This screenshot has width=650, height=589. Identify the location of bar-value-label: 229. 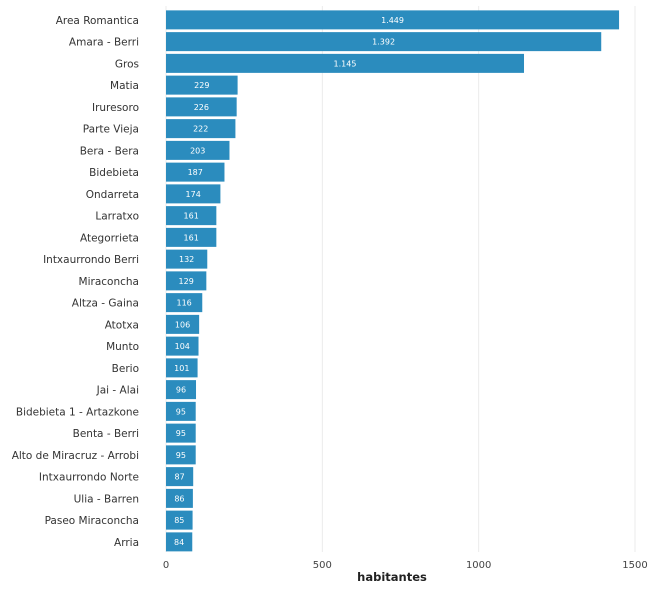
(201, 85).